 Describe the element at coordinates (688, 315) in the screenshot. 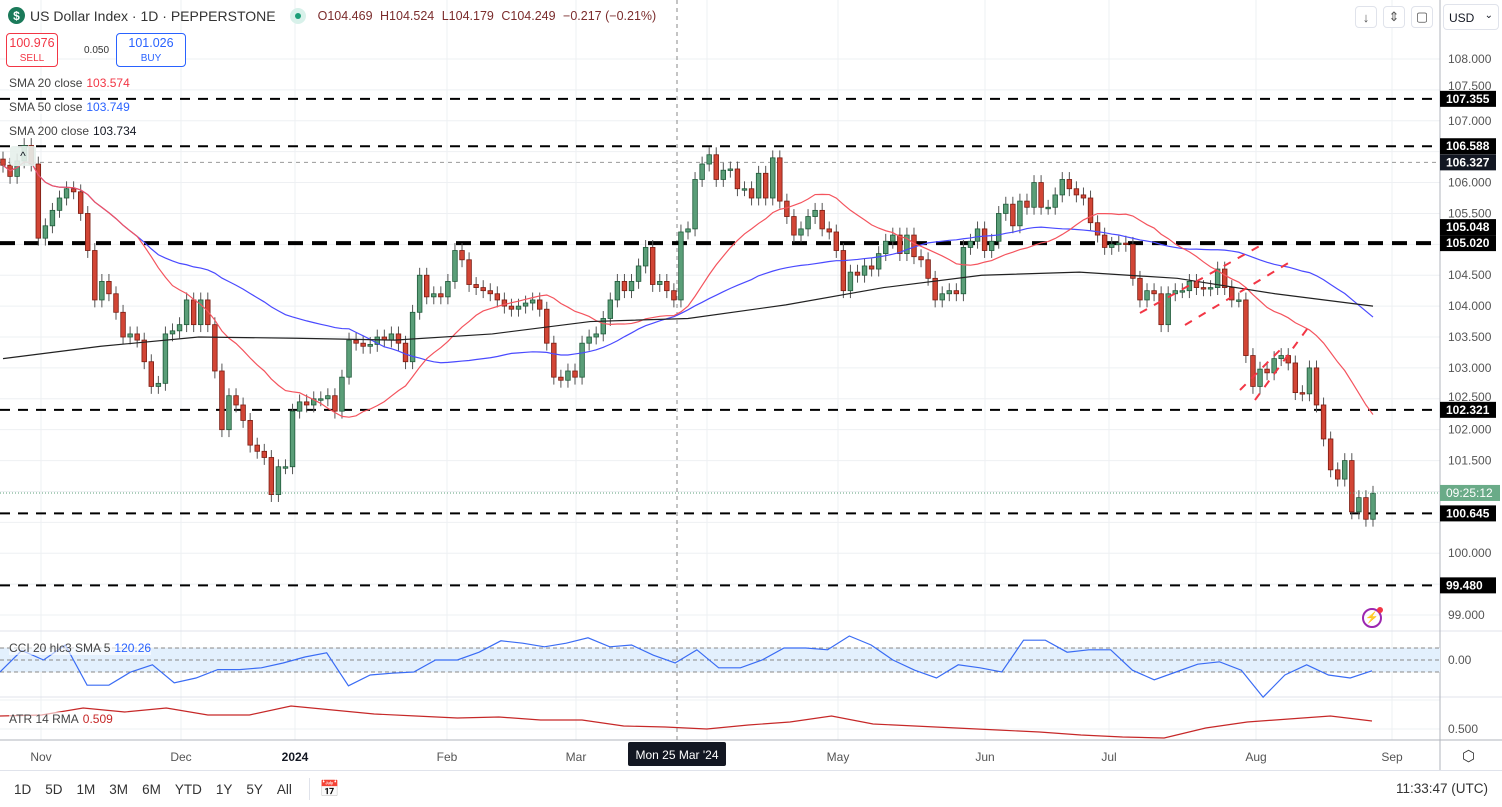

I see `sma200-line` at that location.